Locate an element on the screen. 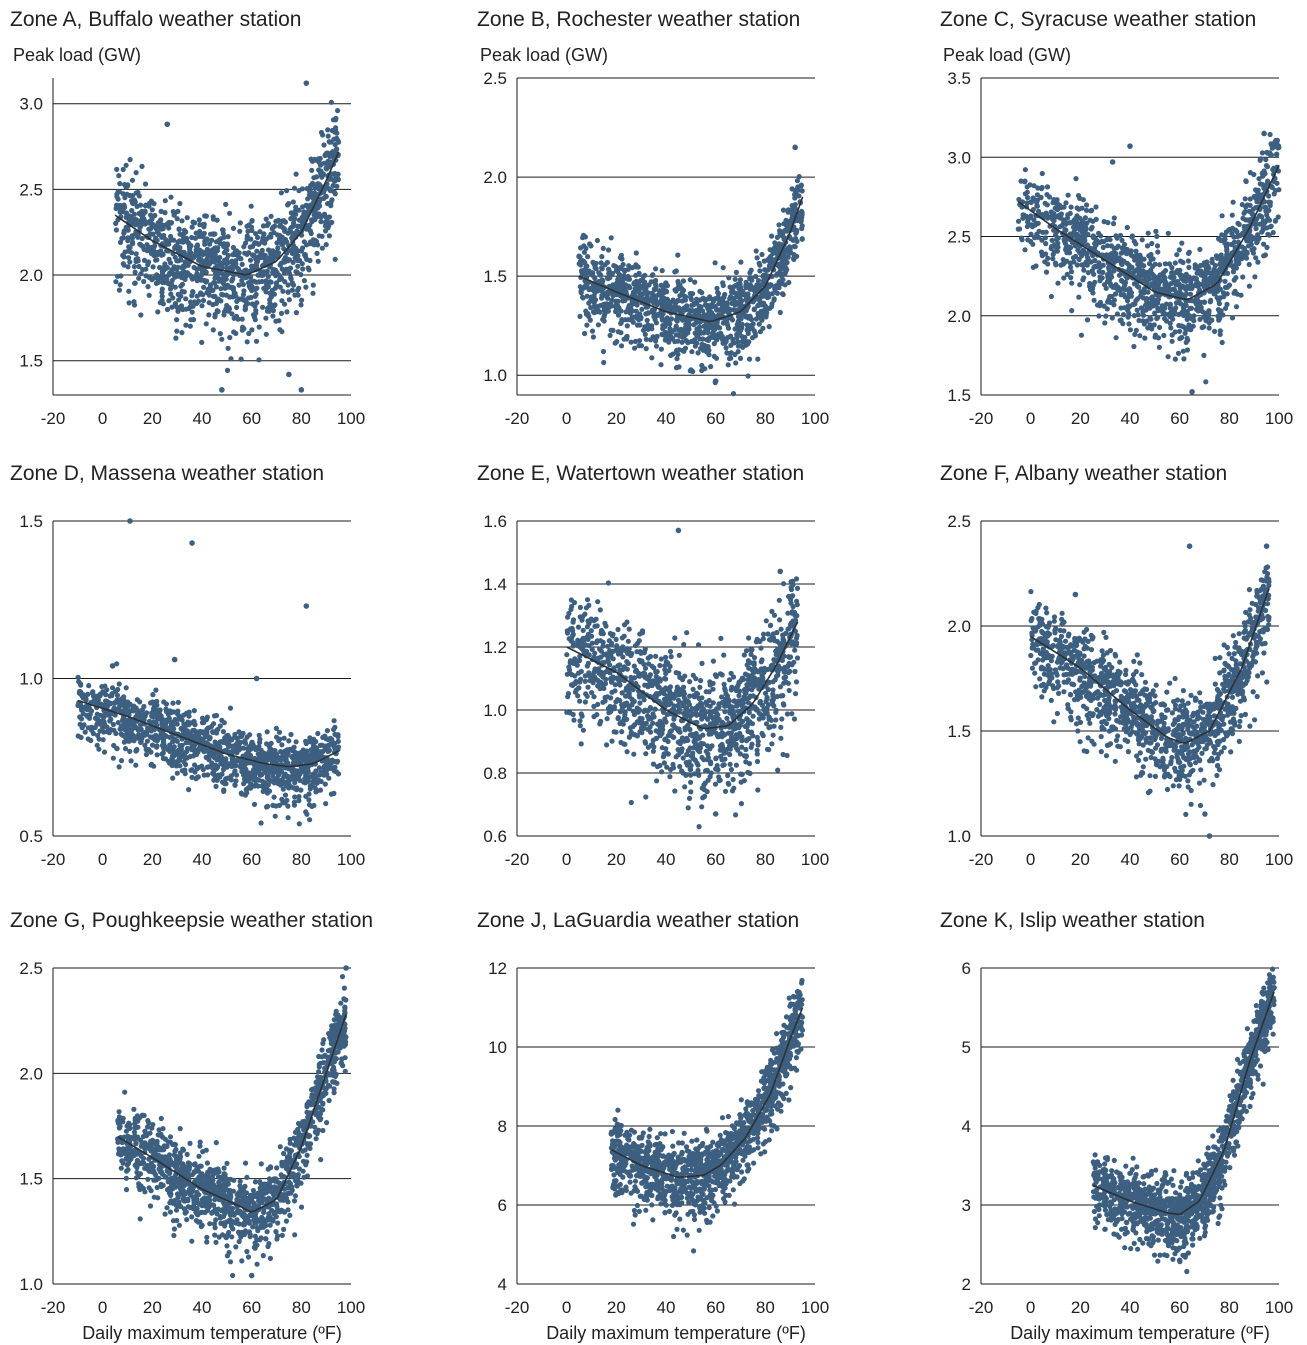  panel-3-xtick-label: 0 is located at coordinates (102, 859).